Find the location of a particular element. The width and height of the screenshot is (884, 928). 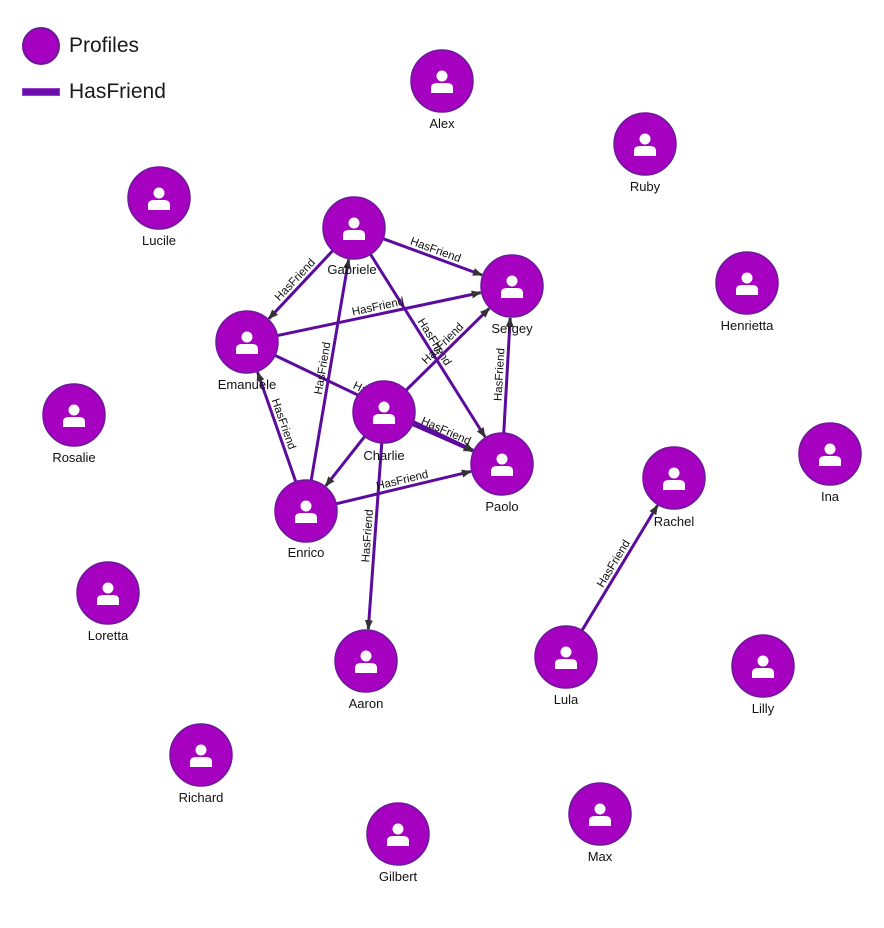

node-gabriele: Gabriele is located at coordinates (354, 236).